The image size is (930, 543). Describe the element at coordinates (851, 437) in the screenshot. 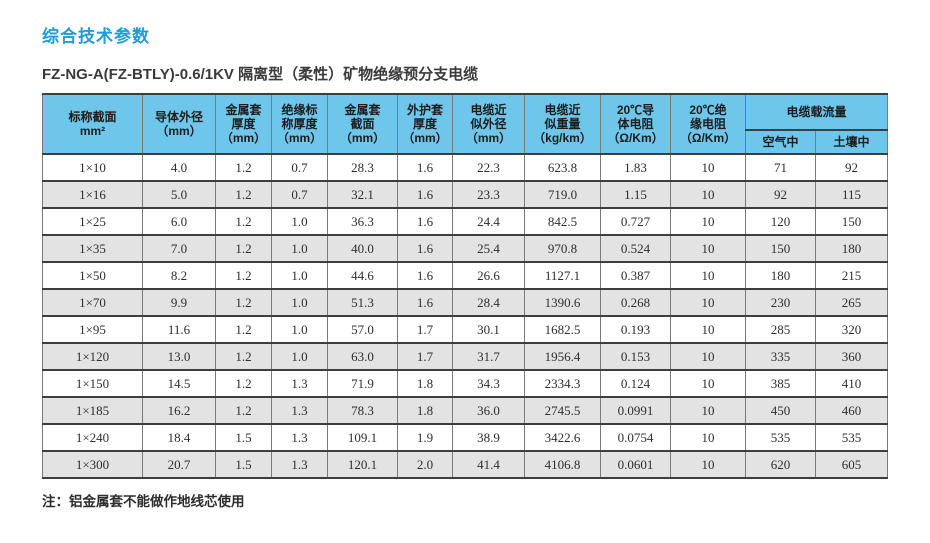

I see `table-cell: 535` at that location.